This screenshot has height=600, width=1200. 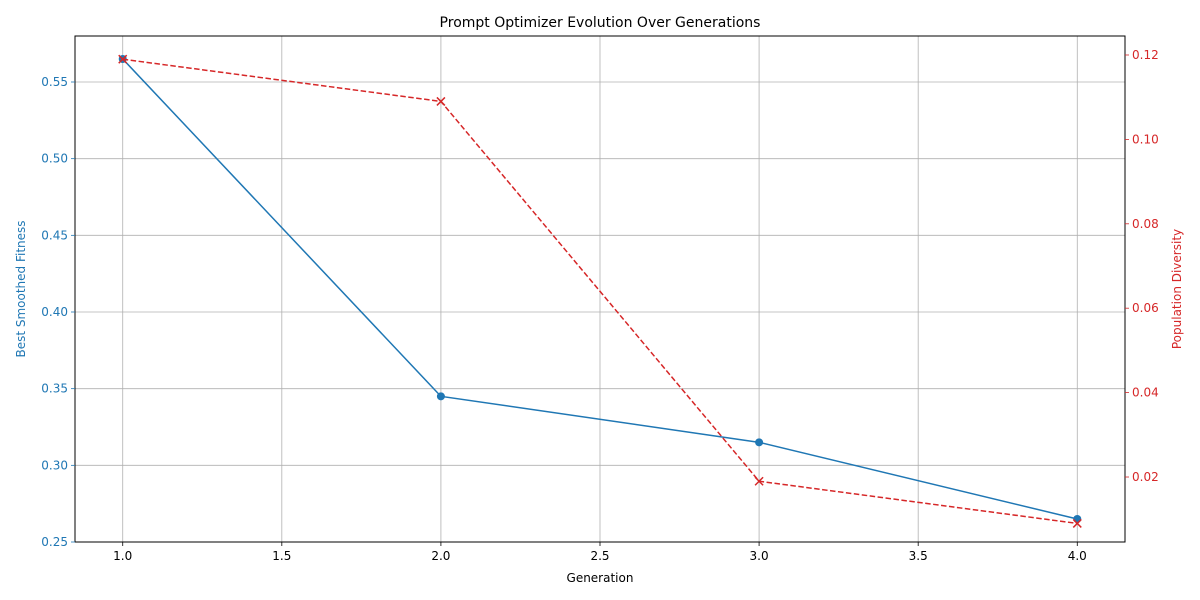 I want to click on y-right-tick-label: 0.10, so click(x=1145, y=139).